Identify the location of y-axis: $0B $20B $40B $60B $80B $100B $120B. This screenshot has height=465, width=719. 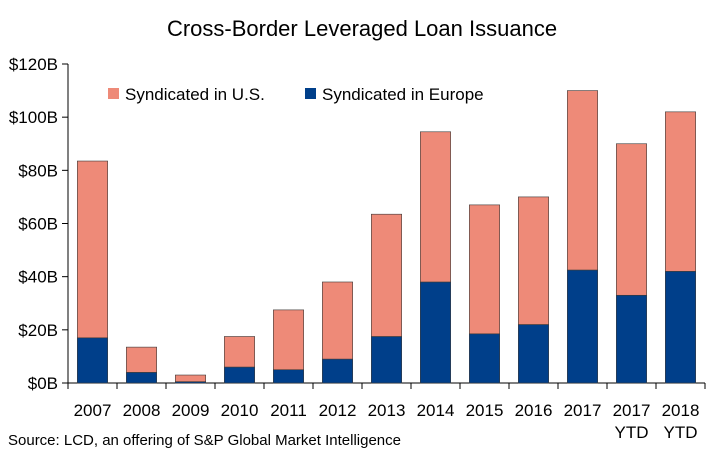
(39, 224).